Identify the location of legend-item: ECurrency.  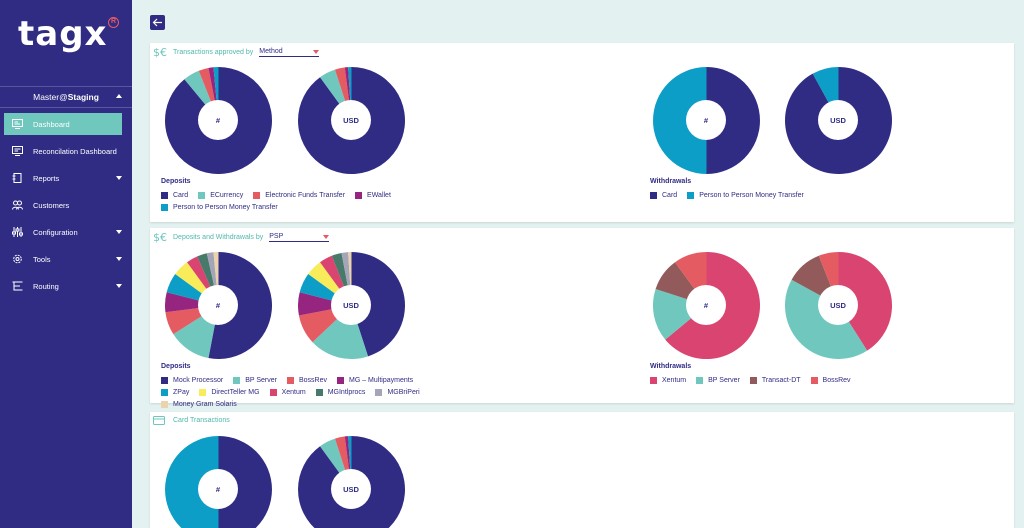
(220, 195).